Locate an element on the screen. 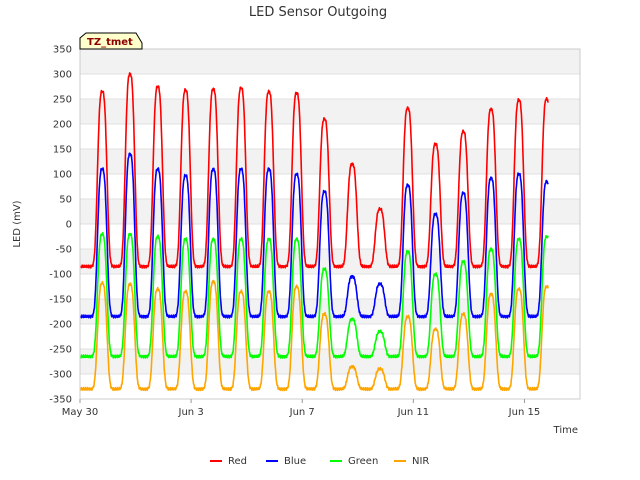 Image resolution: width=640 pixels, height=480 pixels. y-tick-label: 200 is located at coordinates (62, 125).